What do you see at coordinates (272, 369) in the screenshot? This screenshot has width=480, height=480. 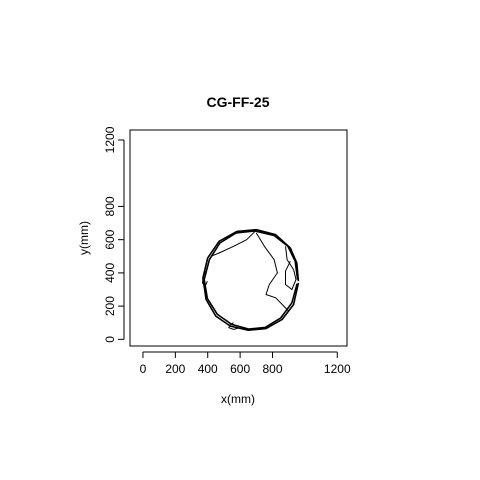 I see `x-tick-label: 800` at bounding box center [272, 369].